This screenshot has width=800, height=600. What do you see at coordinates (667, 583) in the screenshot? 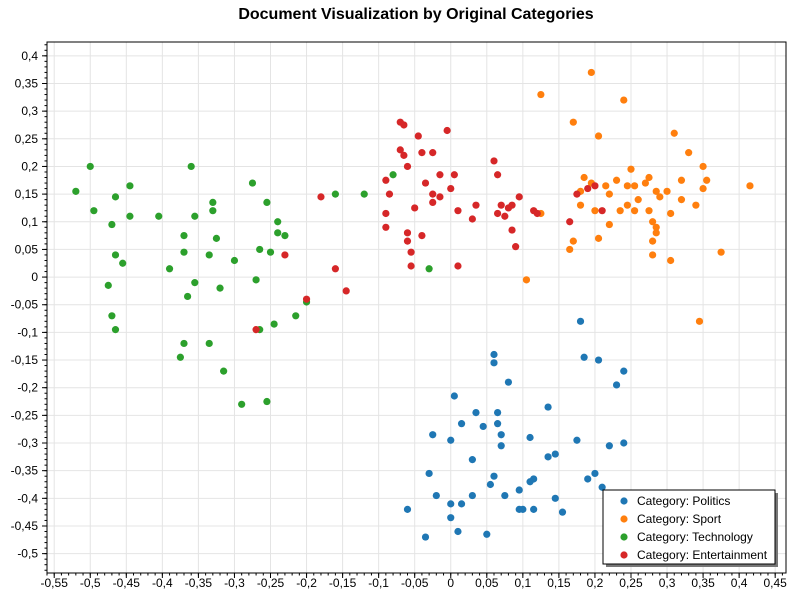
I see `x-tick-label: 0,3` at bounding box center [667, 583].